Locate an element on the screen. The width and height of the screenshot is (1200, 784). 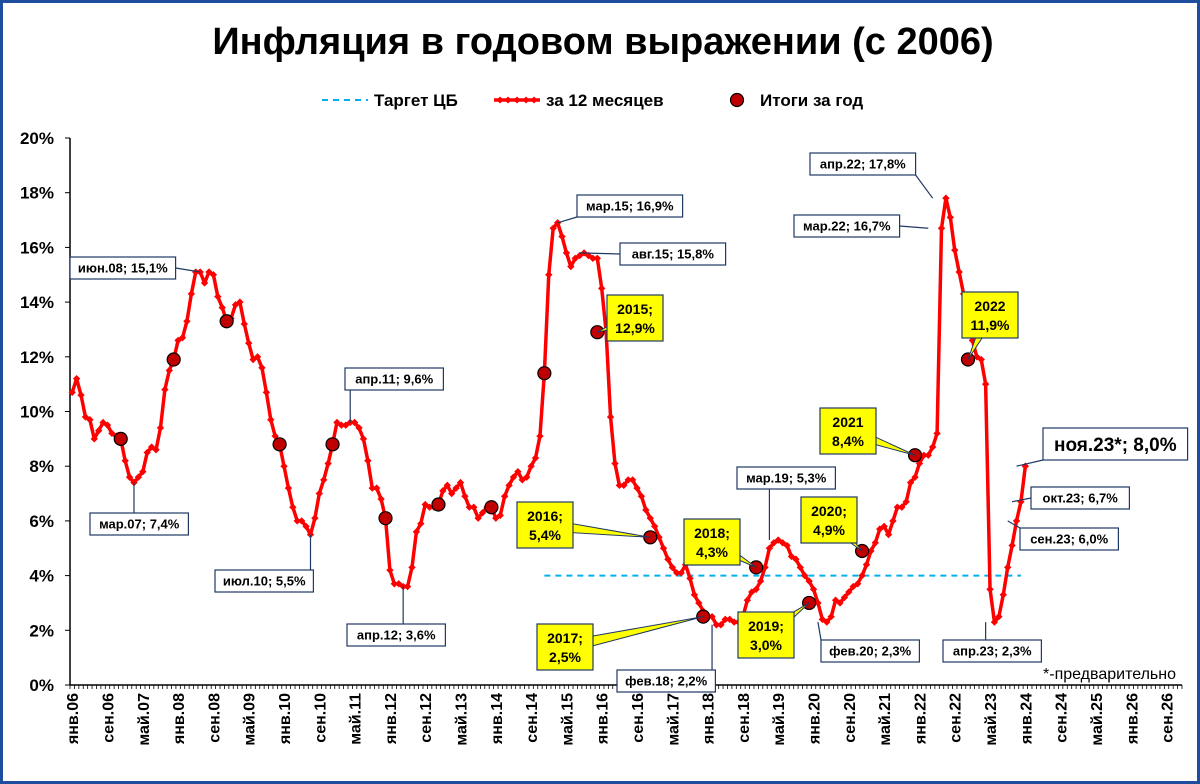
x-tick-label: май.21 is located at coordinates (885, 719).